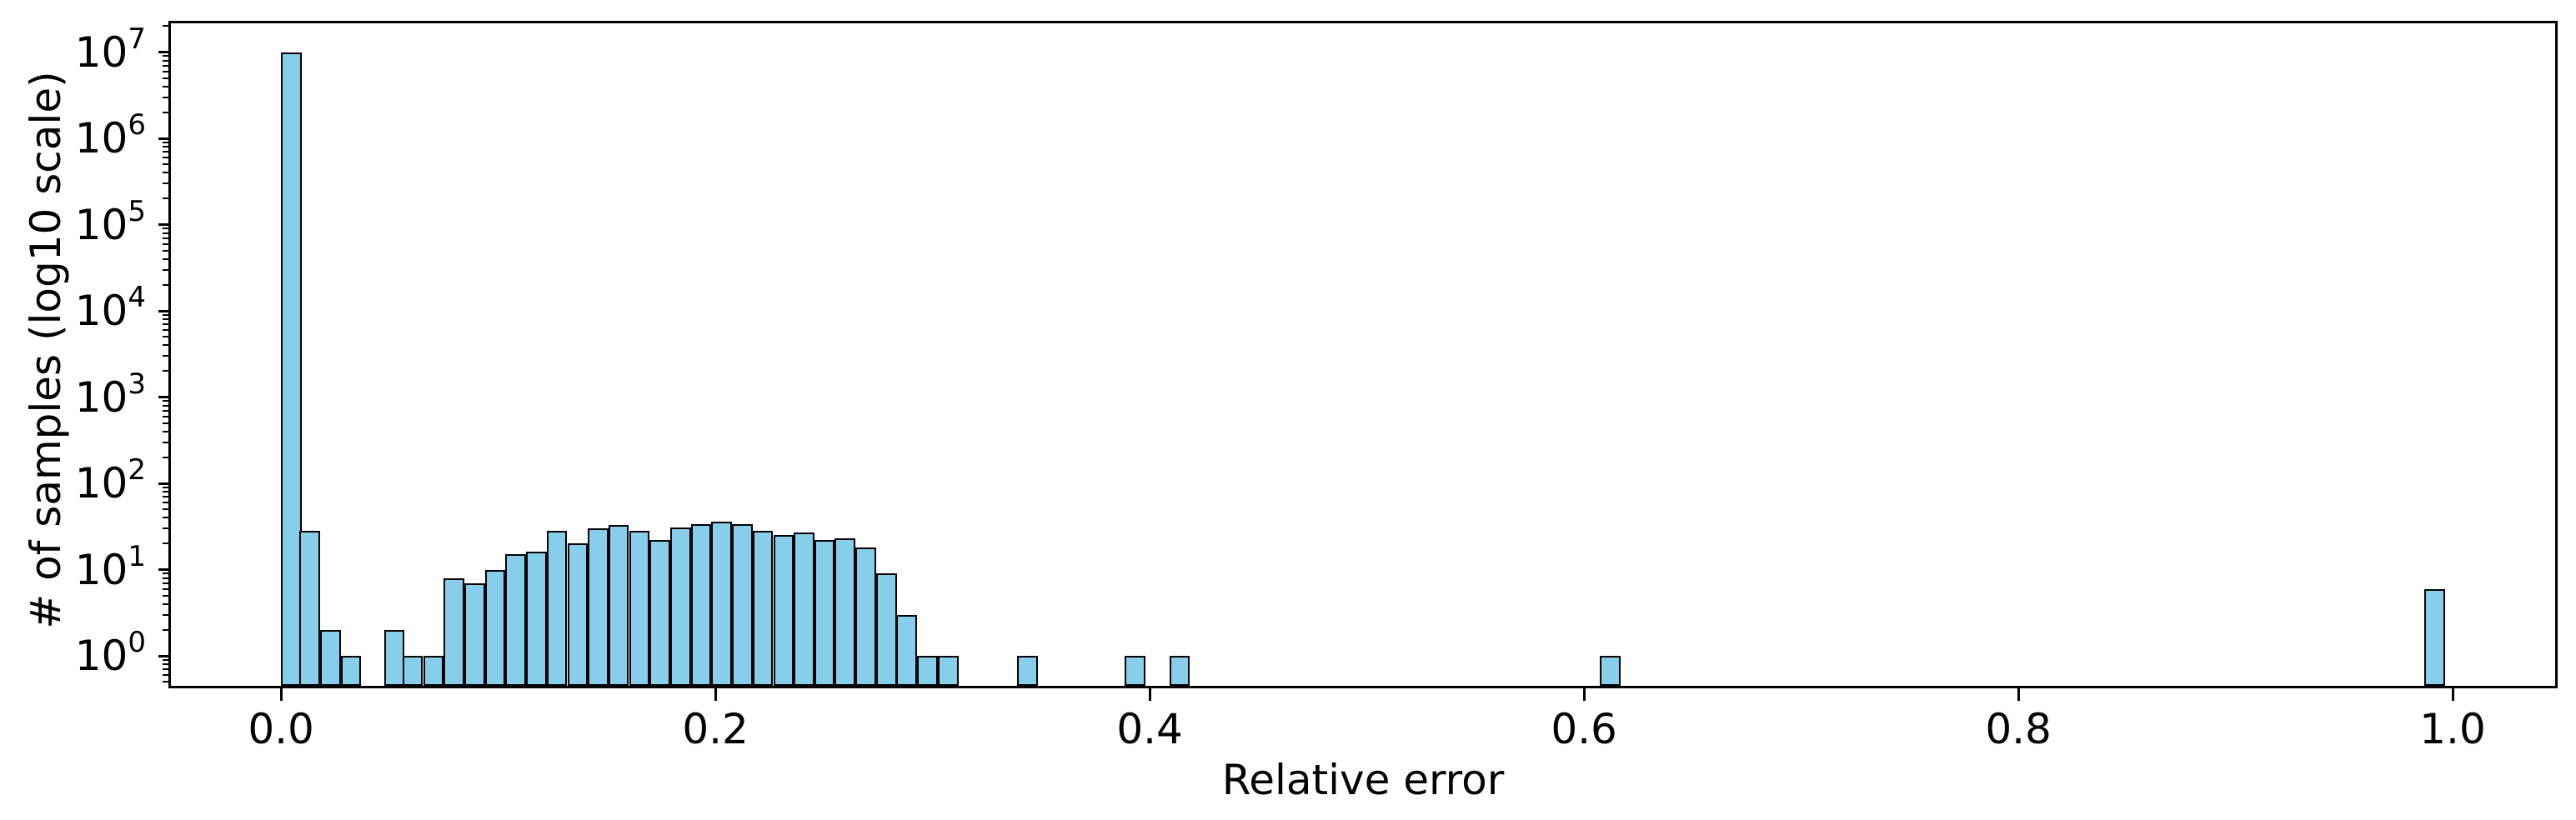 The width and height of the screenshot is (2576, 820). What do you see at coordinates (137, 384) in the screenshot?
I see `y-tick-exponent: 3` at bounding box center [137, 384].